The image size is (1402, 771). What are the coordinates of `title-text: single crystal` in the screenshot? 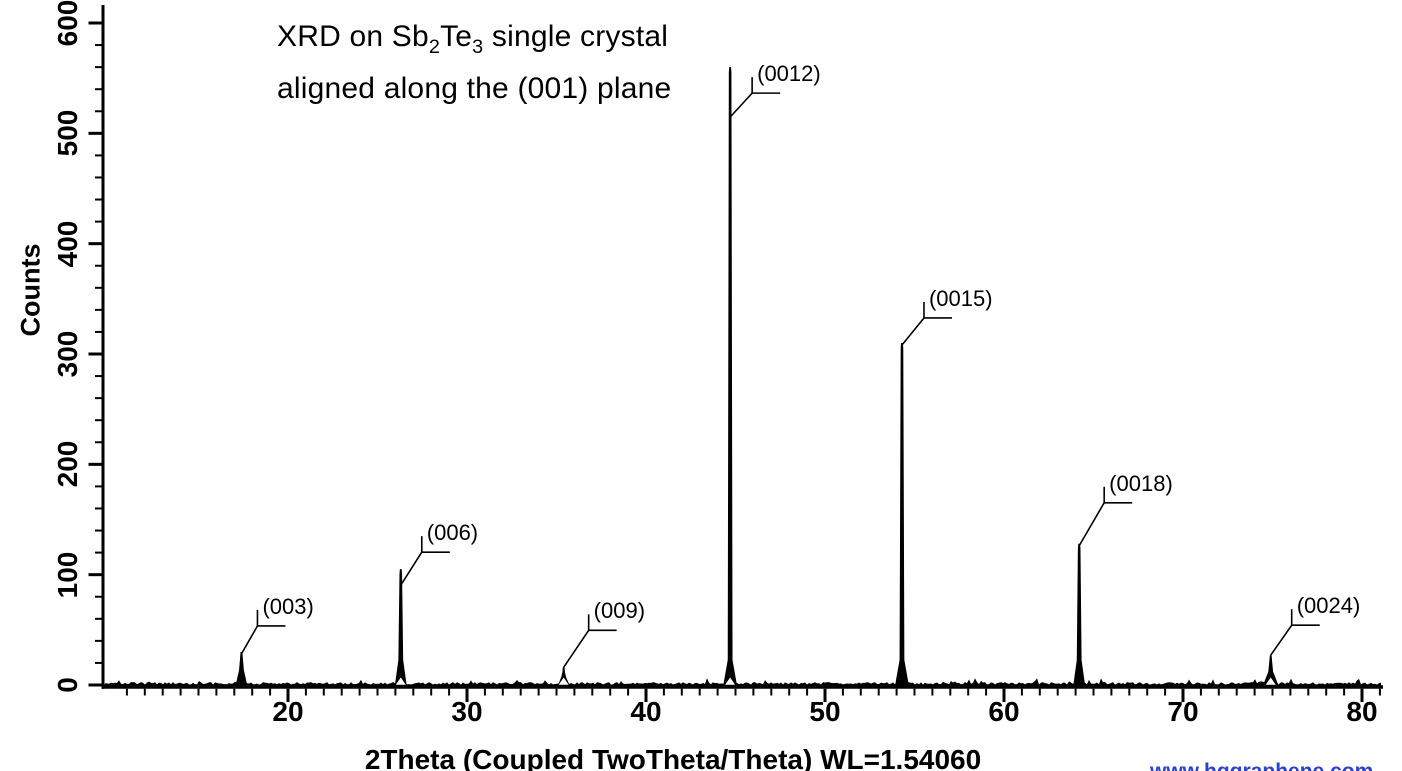 It's located at (576, 36).